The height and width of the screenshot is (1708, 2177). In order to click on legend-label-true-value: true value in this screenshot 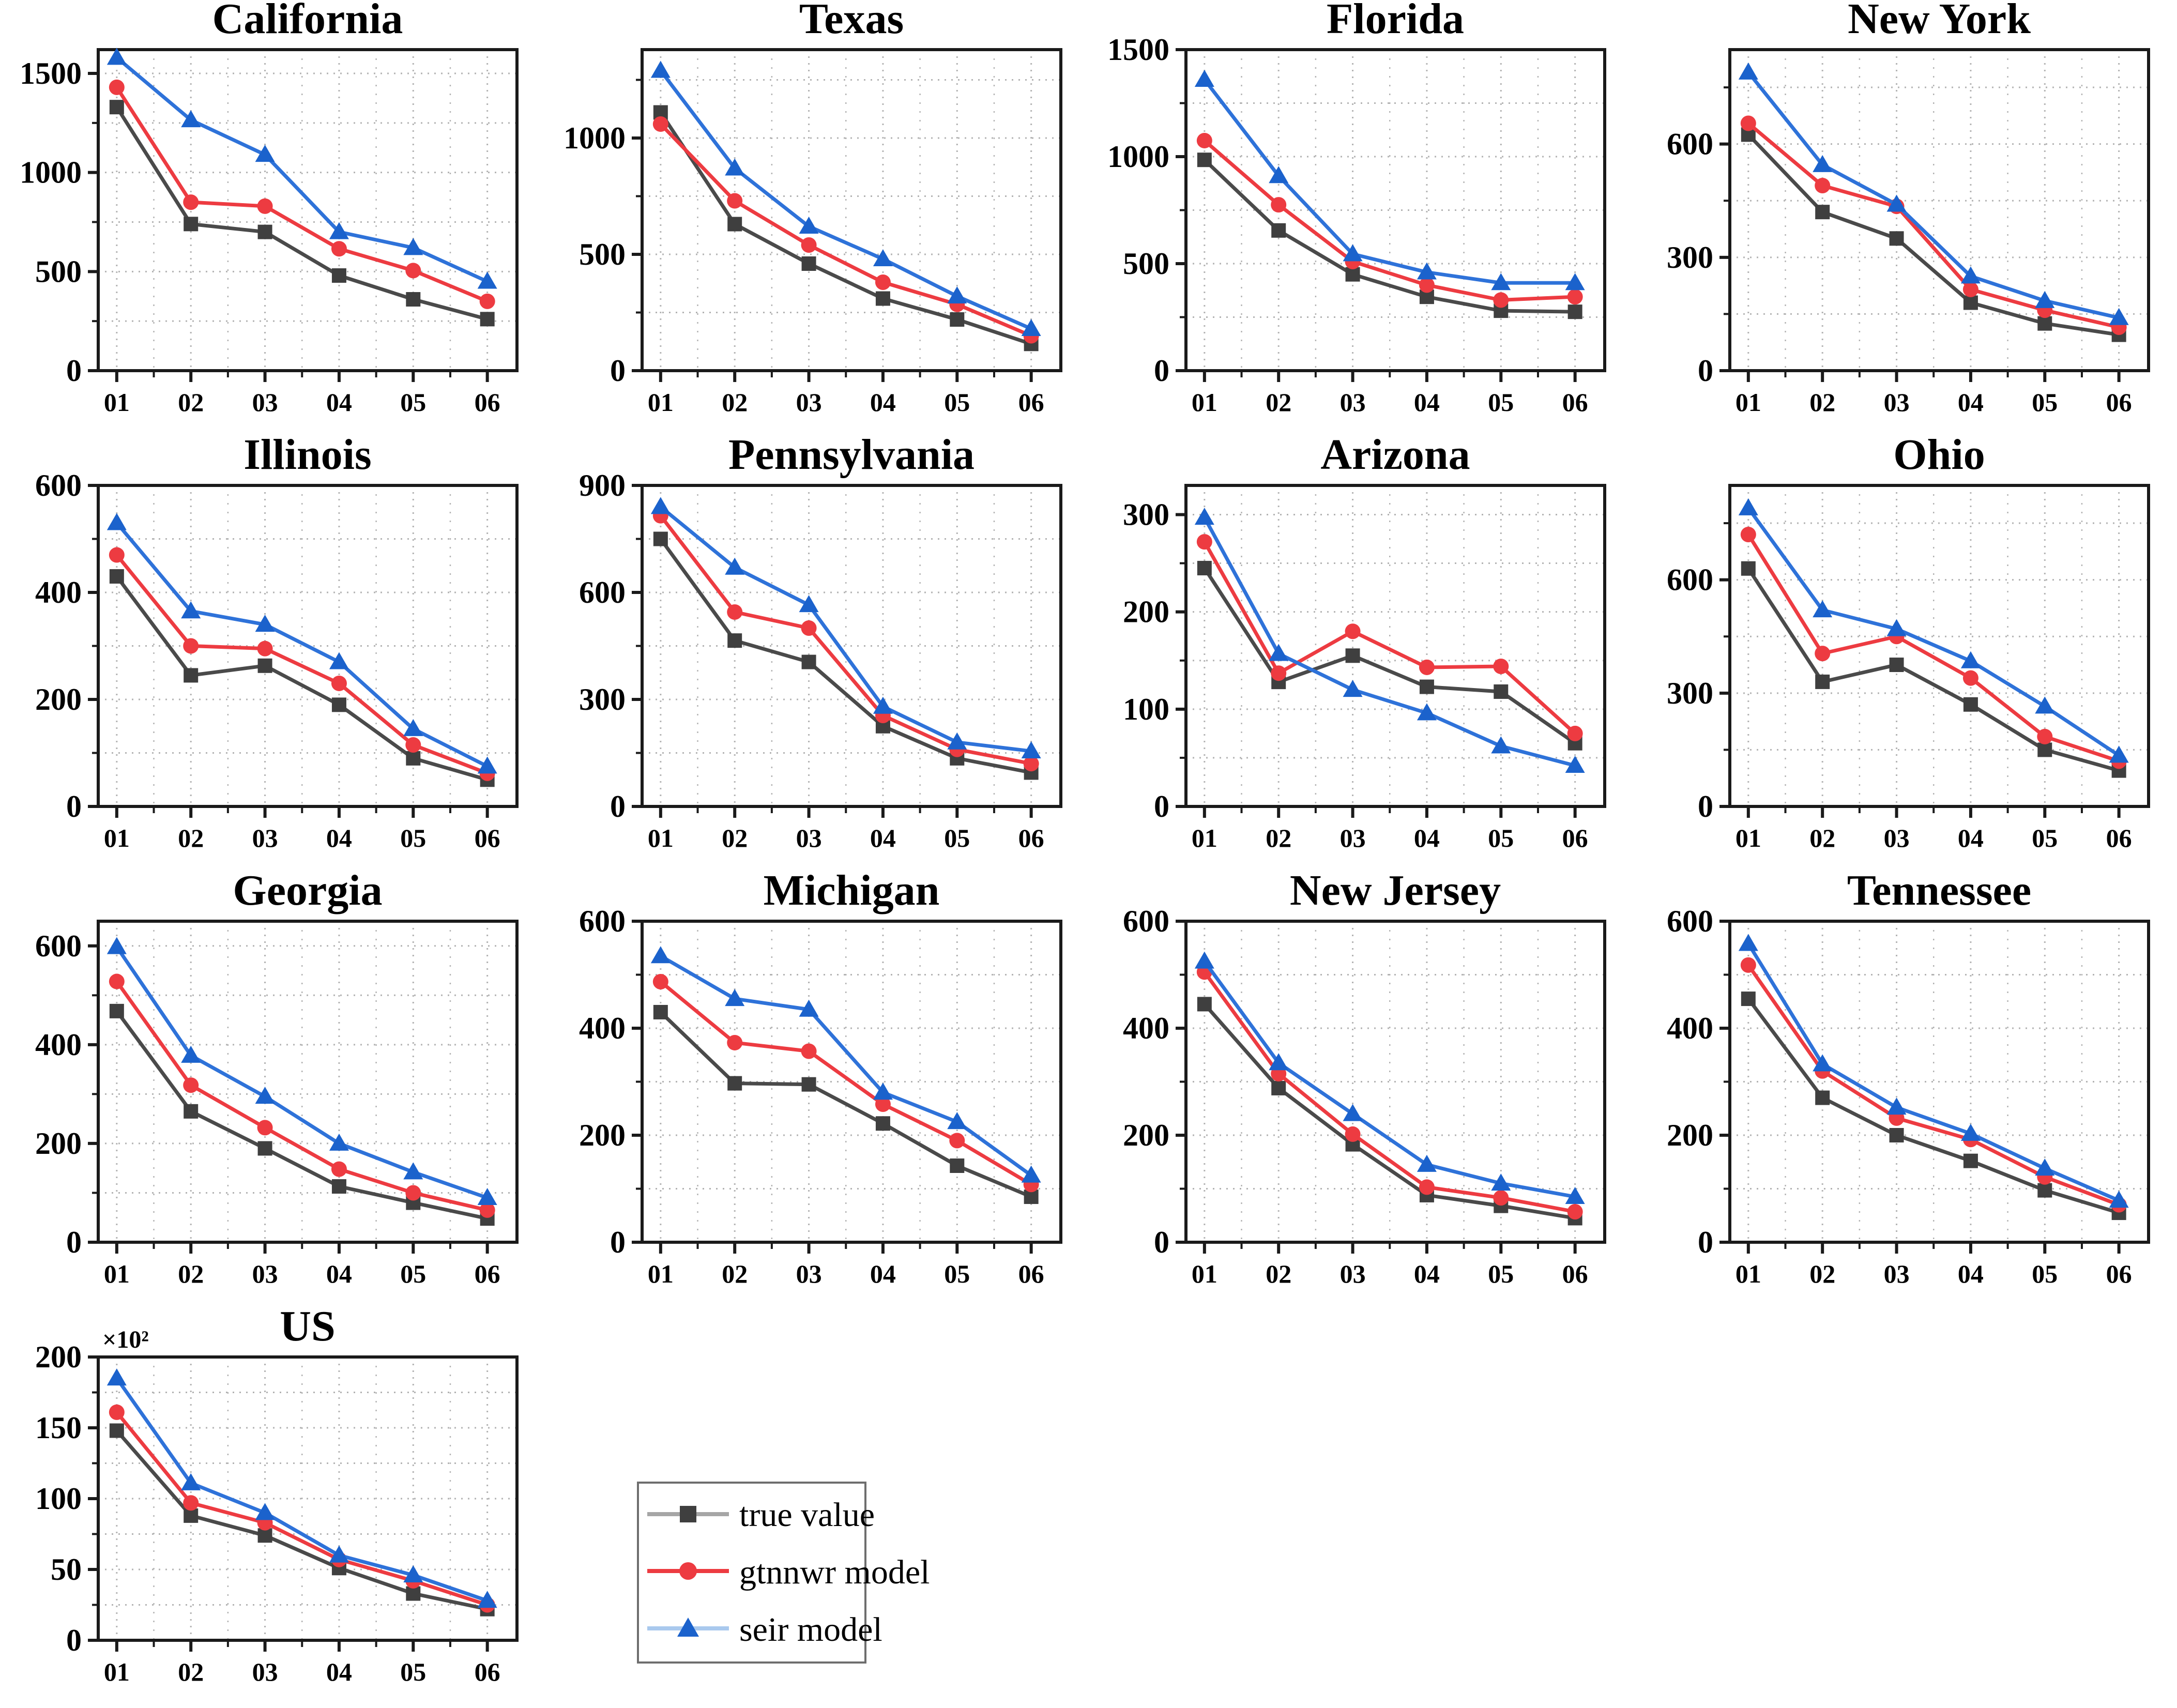, I will do `click(807, 1515)`.